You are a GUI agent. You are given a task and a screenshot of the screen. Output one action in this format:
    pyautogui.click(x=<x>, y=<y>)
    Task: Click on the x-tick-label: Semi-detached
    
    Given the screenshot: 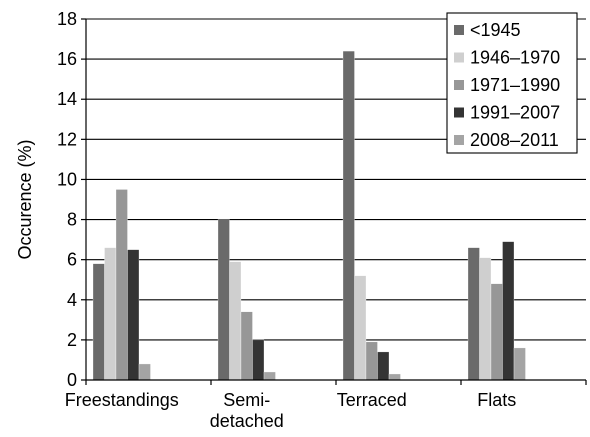 What is the action you would take?
    pyautogui.click(x=247, y=410)
    